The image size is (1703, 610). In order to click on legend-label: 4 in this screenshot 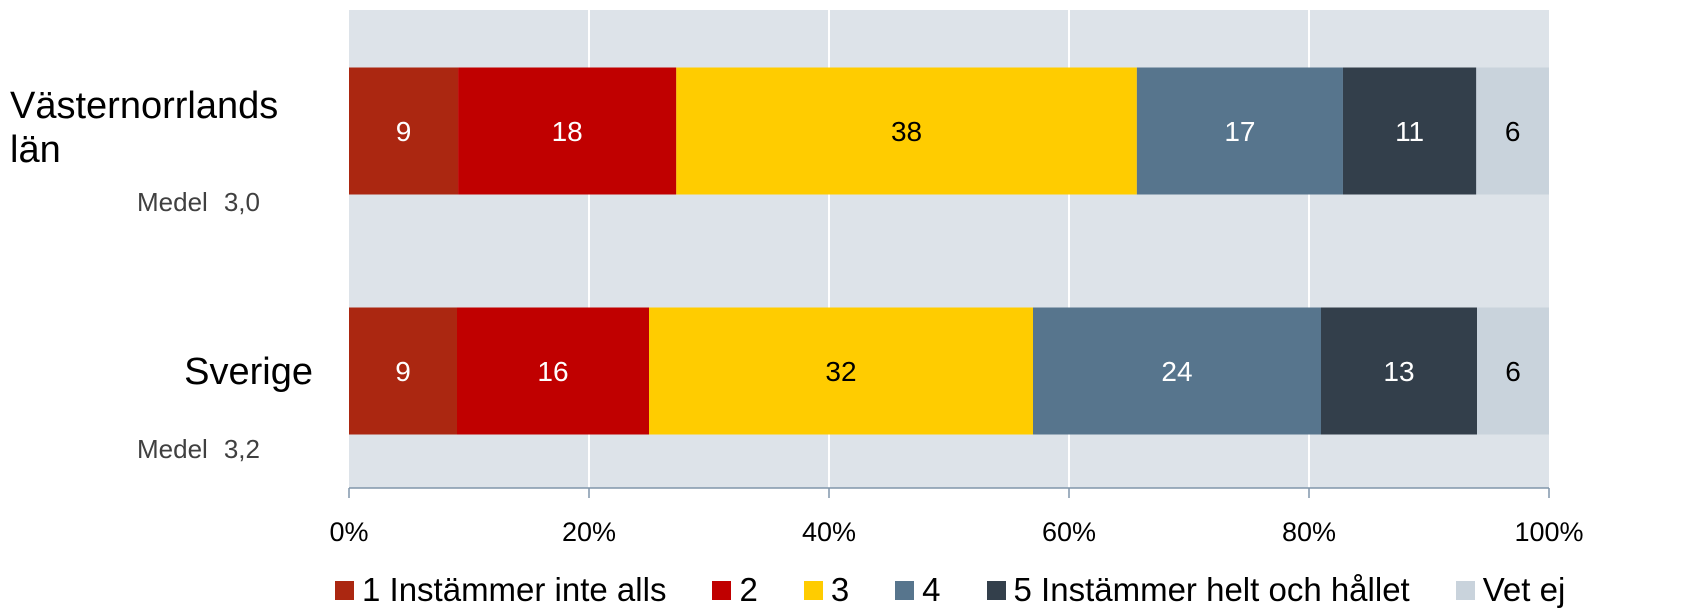, I will do `click(931, 589)`.